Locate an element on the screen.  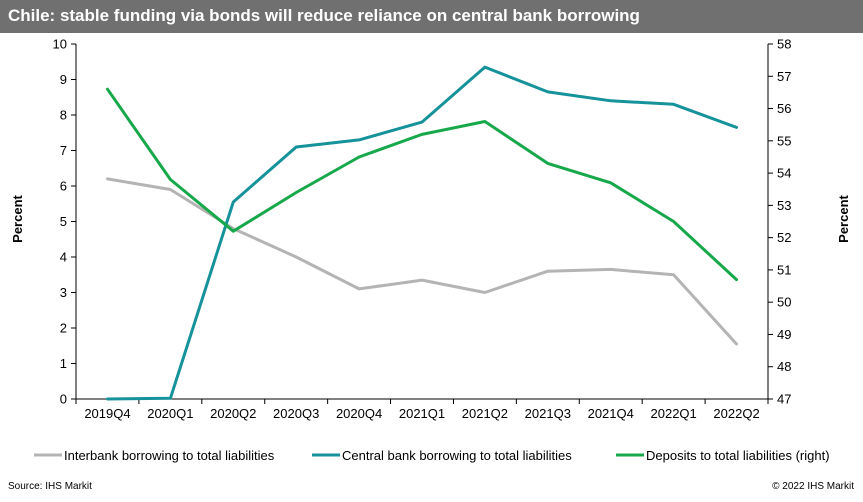
y-right-tick-label: 57 is located at coordinates (784, 76).